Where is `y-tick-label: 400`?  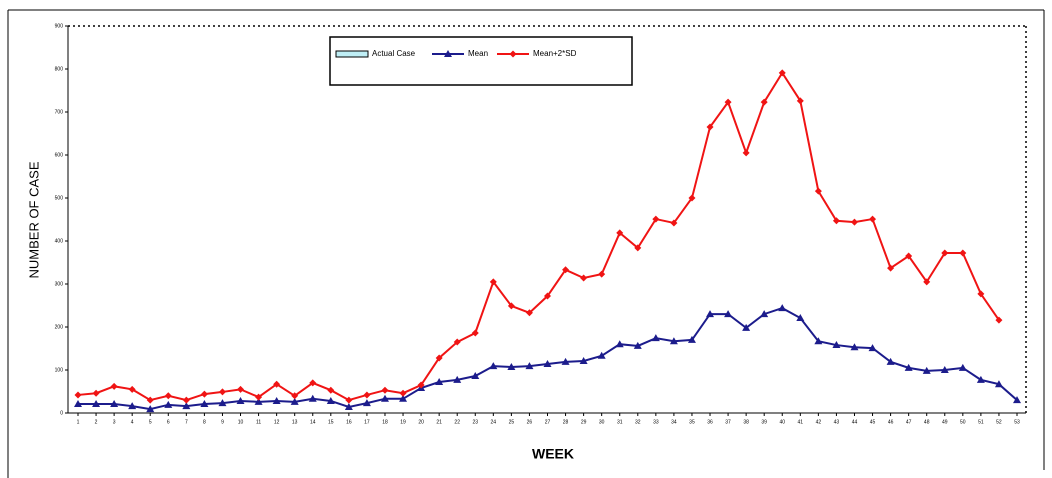 y-tick-label: 400 is located at coordinates (59, 241).